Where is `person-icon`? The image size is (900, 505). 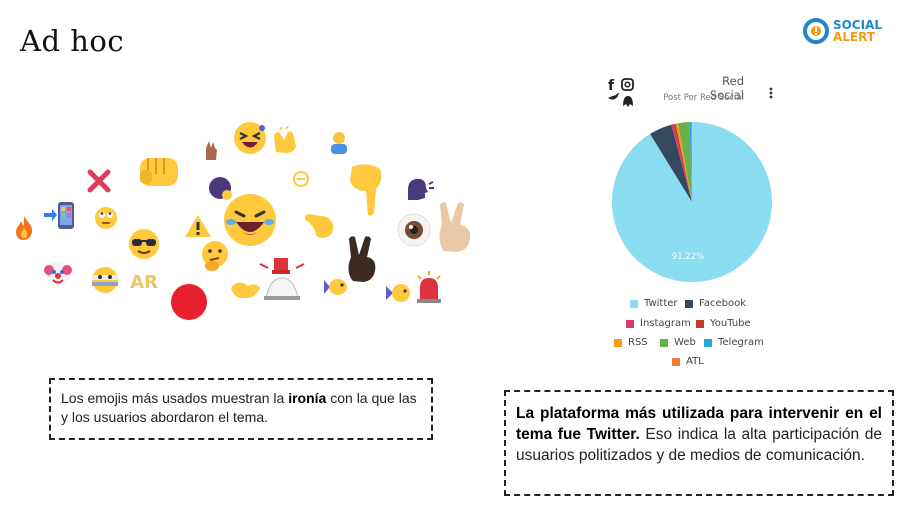 person-icon is located at coordinates (339, 142).